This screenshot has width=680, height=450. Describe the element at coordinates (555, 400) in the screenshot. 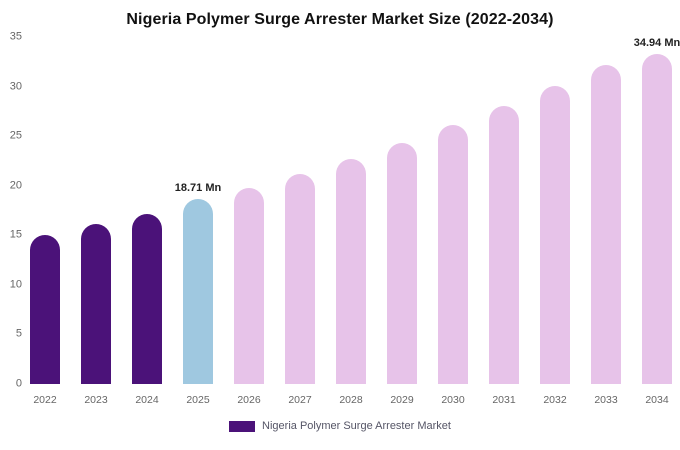

I see `x-axis-label-2032: 2032` at that location.